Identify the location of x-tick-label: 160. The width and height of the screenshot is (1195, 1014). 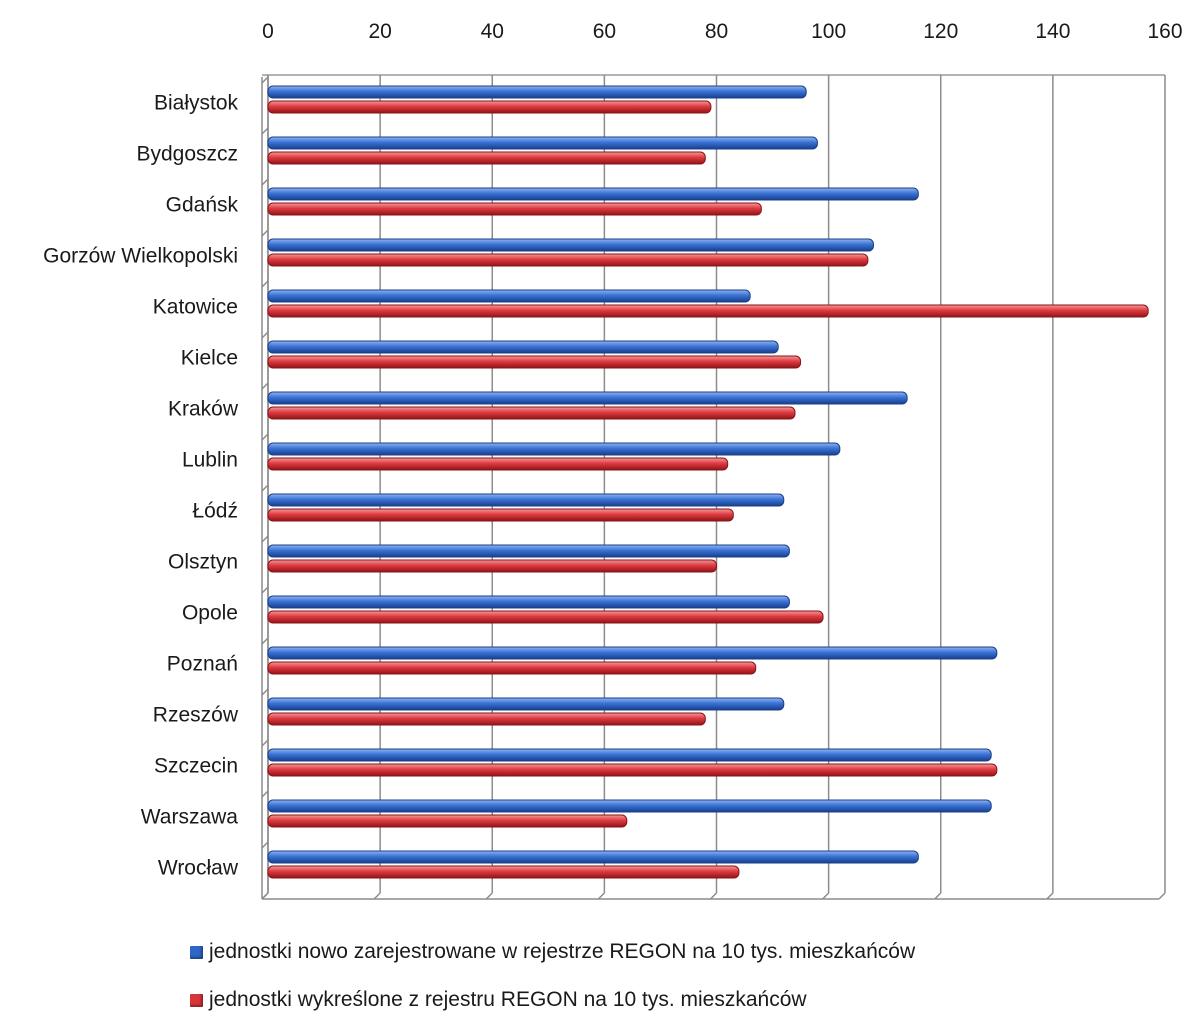
(1164, 31).